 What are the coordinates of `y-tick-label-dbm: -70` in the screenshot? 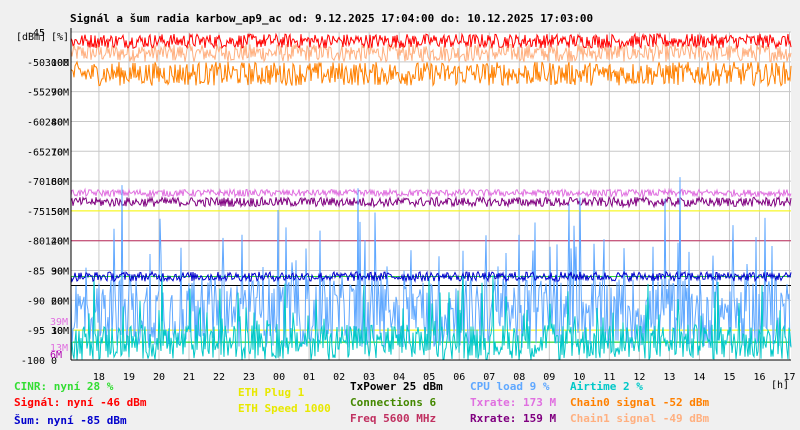 It's located at (36, 182).